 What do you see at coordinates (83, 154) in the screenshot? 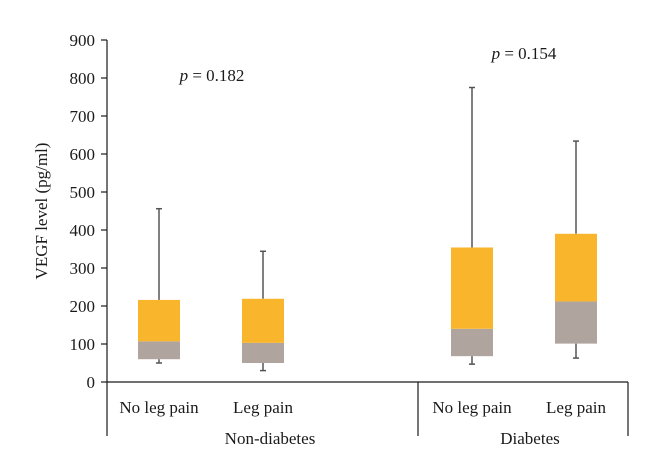
I see `y-tick-label: 600` at bounding box center [83, 154].